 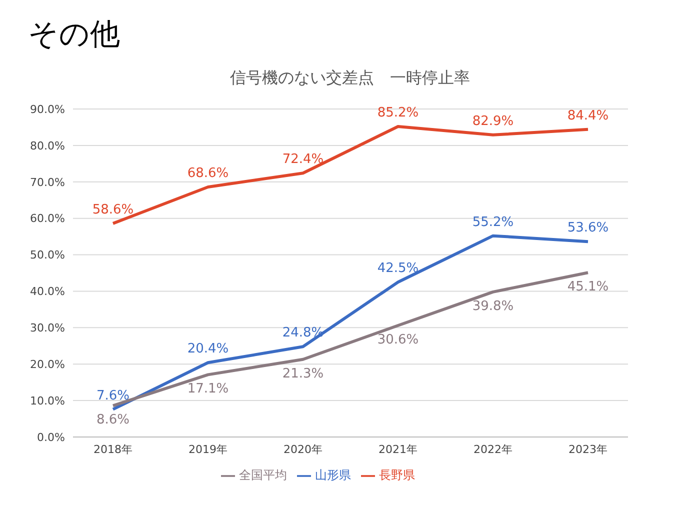 I want to click on legend-label: 全国平均, so click(x=263, y=475).